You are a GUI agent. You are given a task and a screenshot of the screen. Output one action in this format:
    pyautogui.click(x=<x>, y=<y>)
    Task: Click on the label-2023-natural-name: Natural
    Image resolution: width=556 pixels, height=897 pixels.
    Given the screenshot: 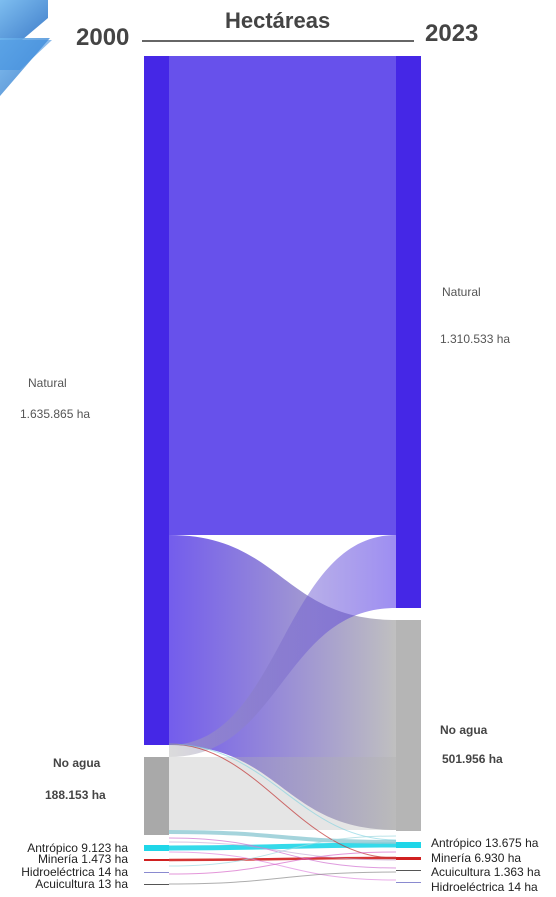 What is the action you would take?
    pyautogui.click(x=461, y=292)
    